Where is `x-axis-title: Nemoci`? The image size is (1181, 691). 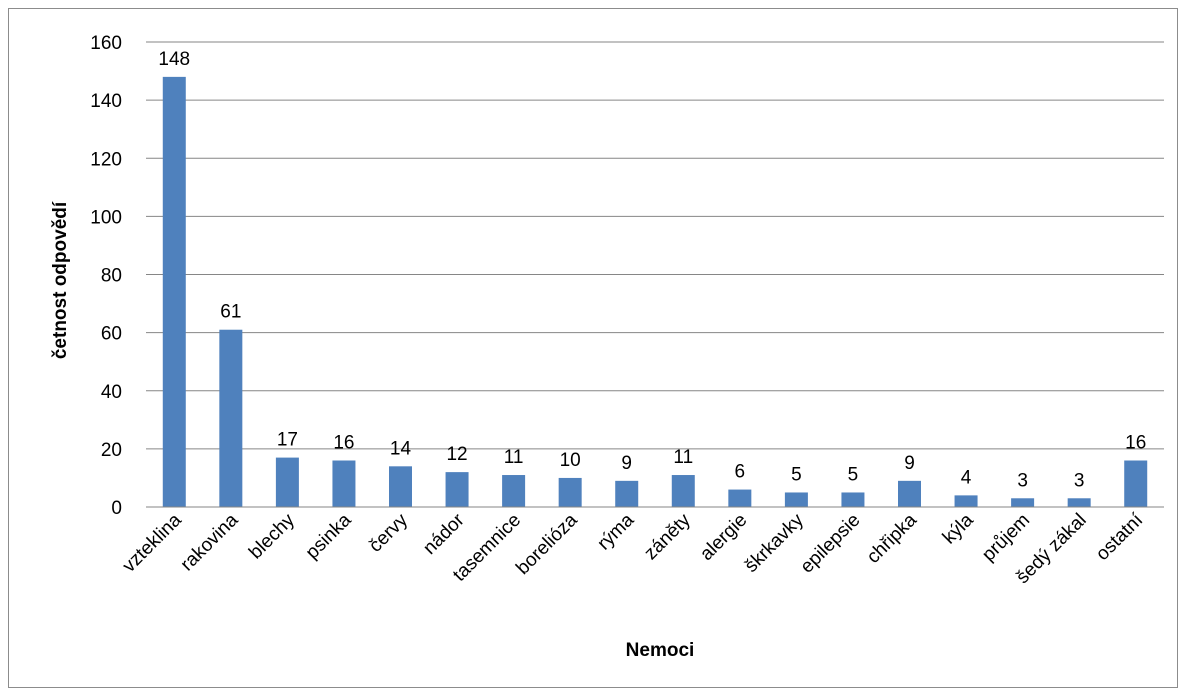
x-axis-title: Nemoci is located at coordinates (660, 650).